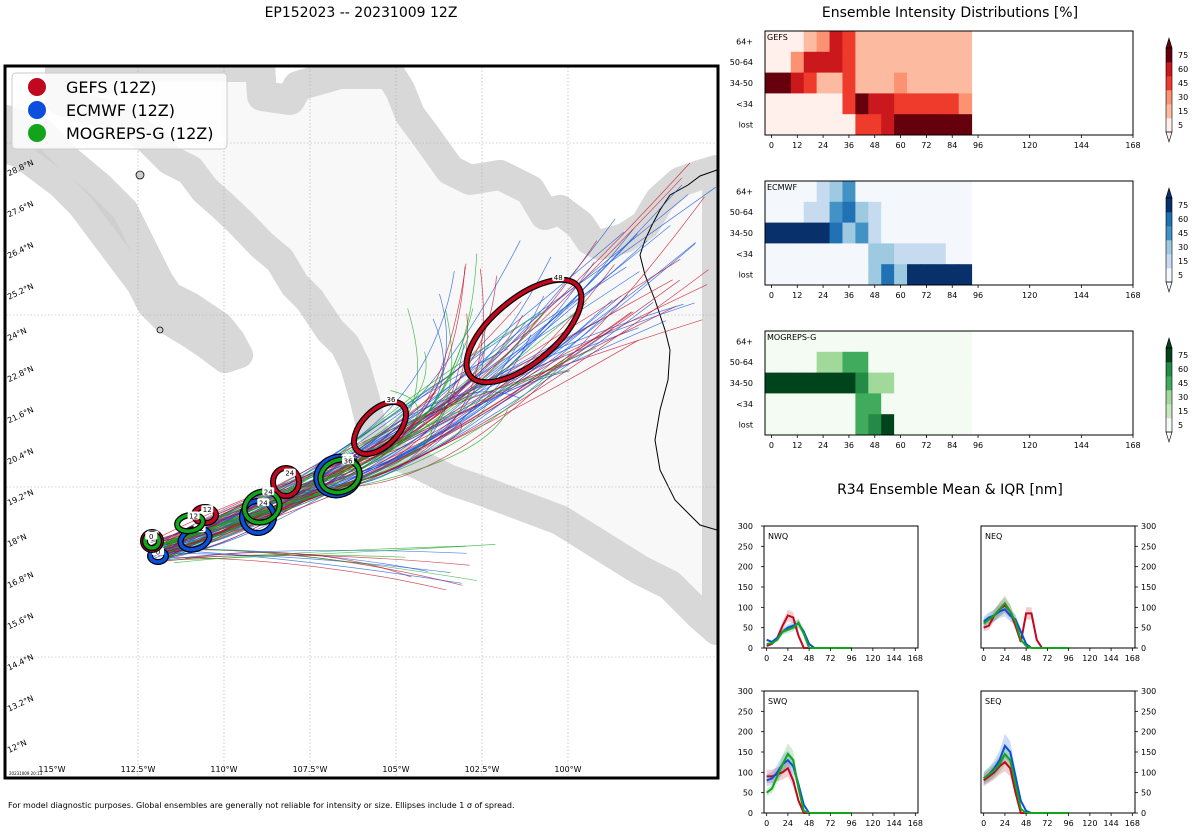 The image size is (1200, 840). I want to click on heatmap-panel-label: MOGREPS-G, so click(791, 337).